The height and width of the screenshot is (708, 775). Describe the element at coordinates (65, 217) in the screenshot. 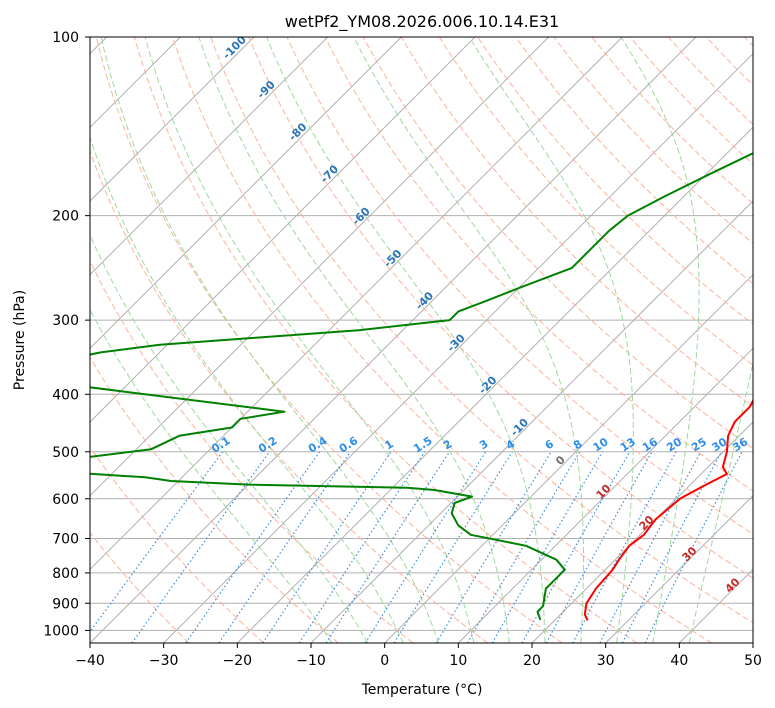

I see `y-tick-label: 200` at that location.